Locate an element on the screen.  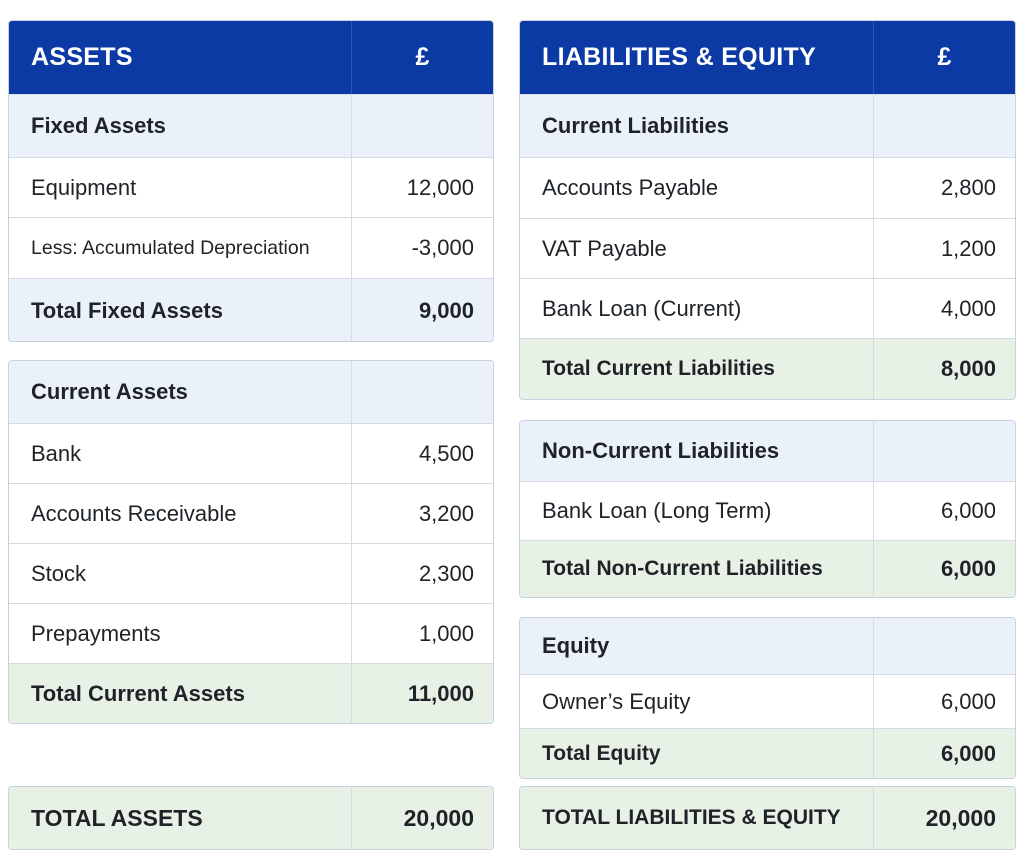
table-row: Bank Loan (Current) 4,000 is located at coordinates (767, 308).